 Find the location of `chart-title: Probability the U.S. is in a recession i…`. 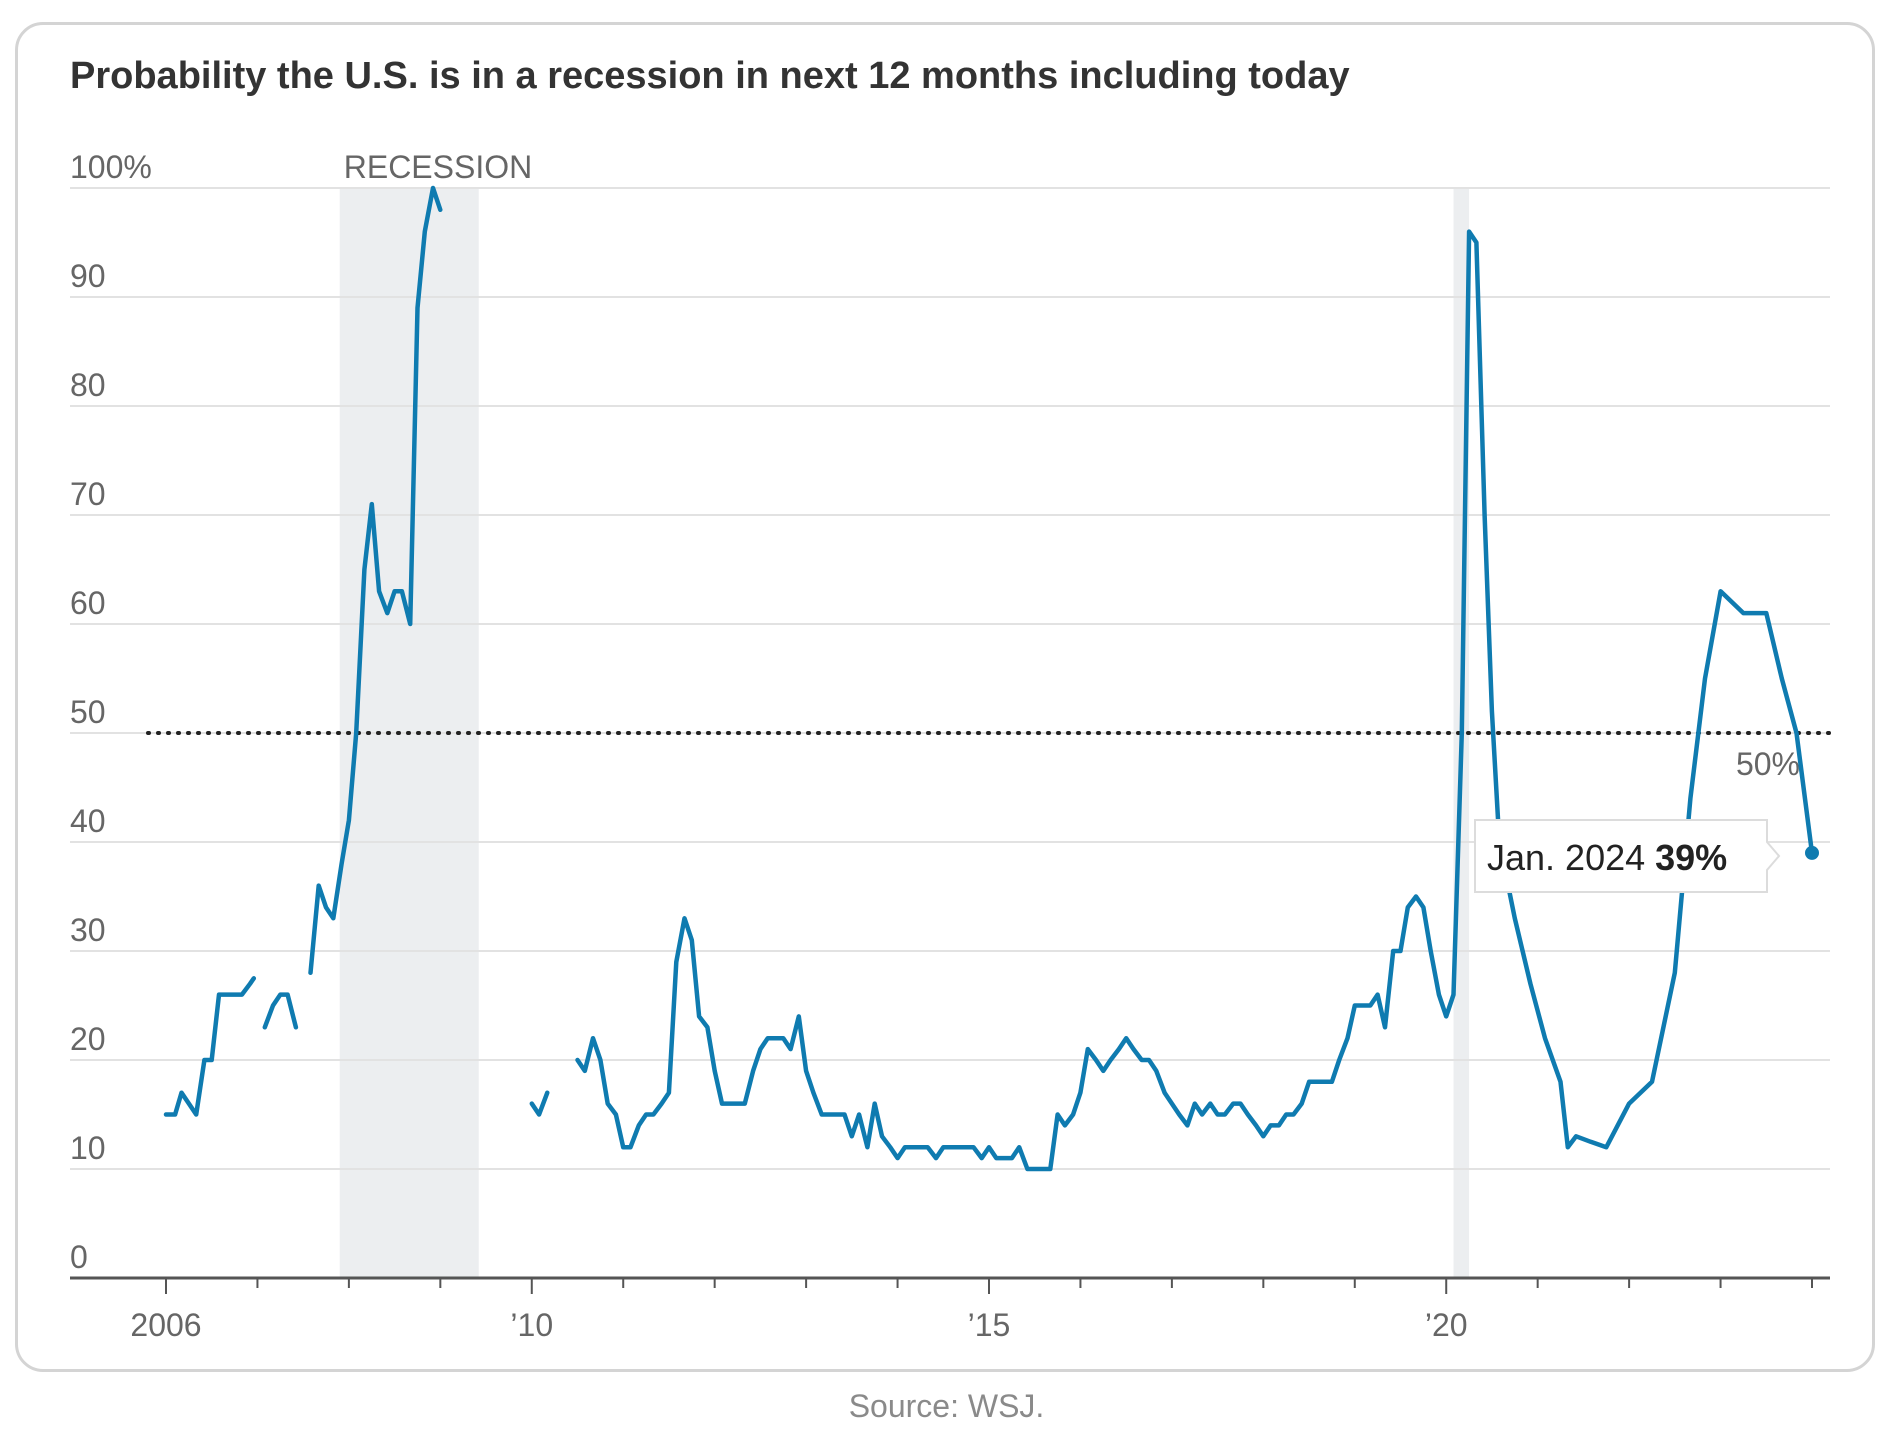

chart-title: Probability the U.S. is in a recession i… is located at coordinates (710, 76).